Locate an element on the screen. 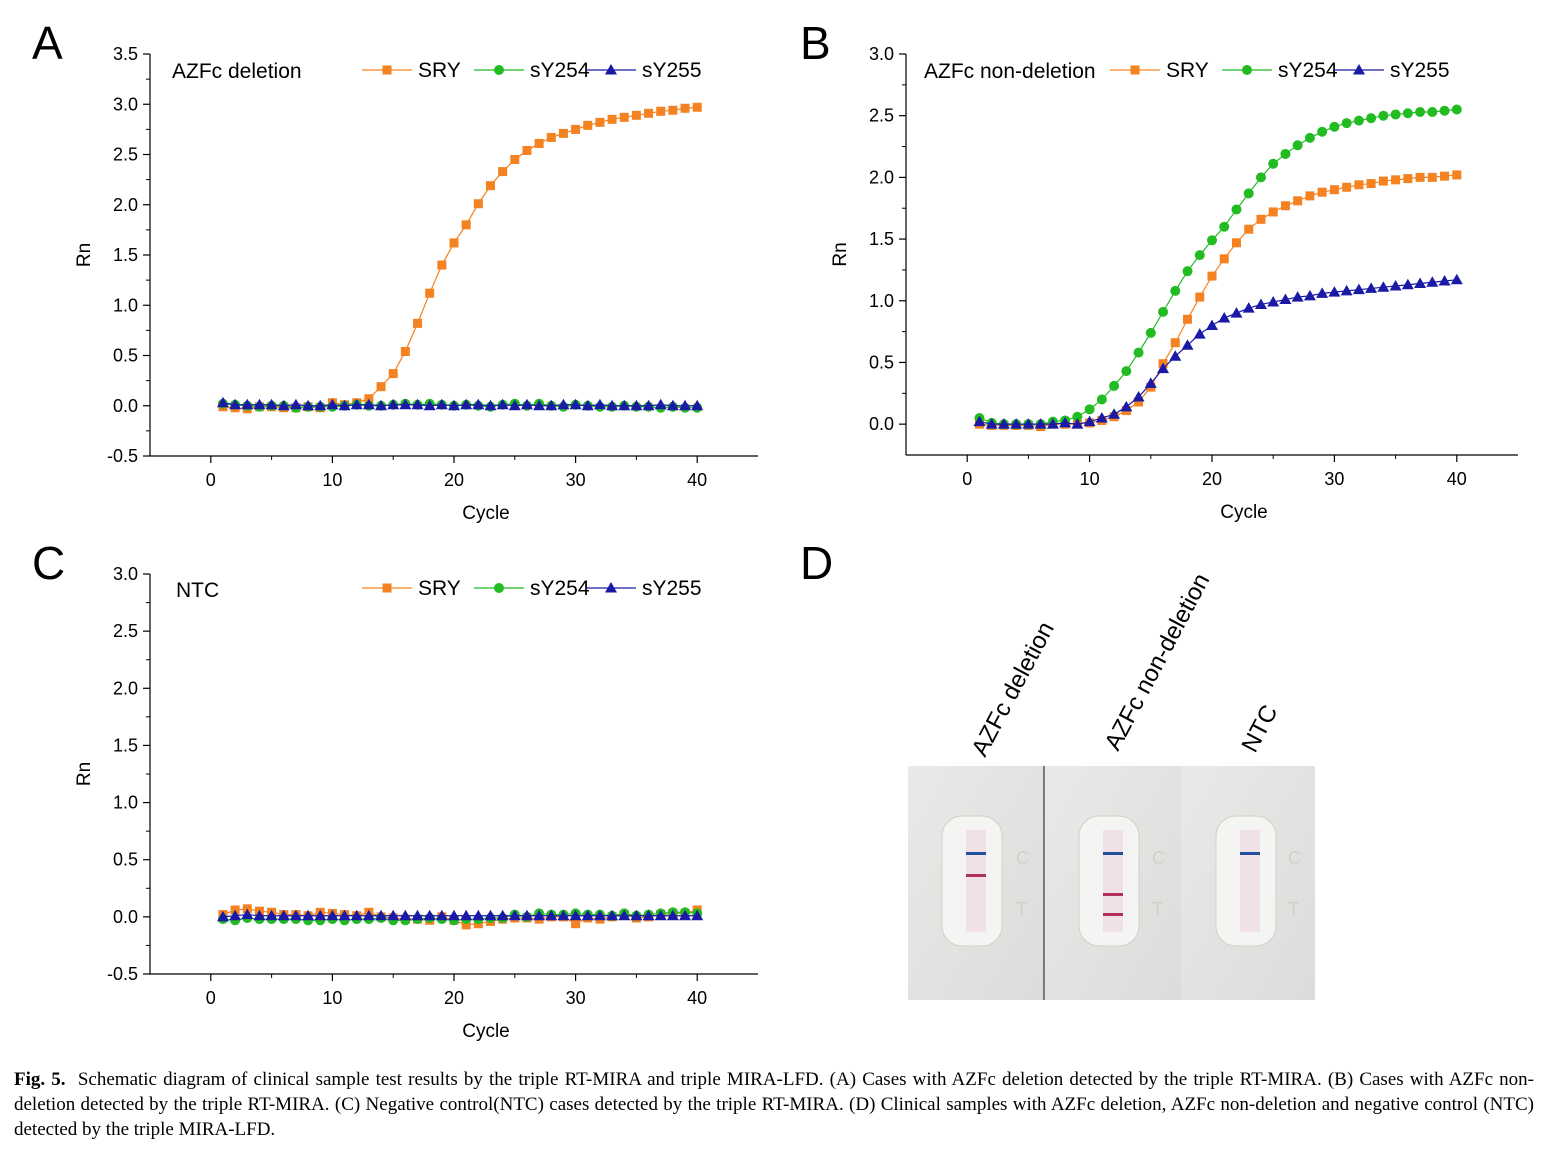  x-tick-label: 30 is located at coordinates (1334, 479).